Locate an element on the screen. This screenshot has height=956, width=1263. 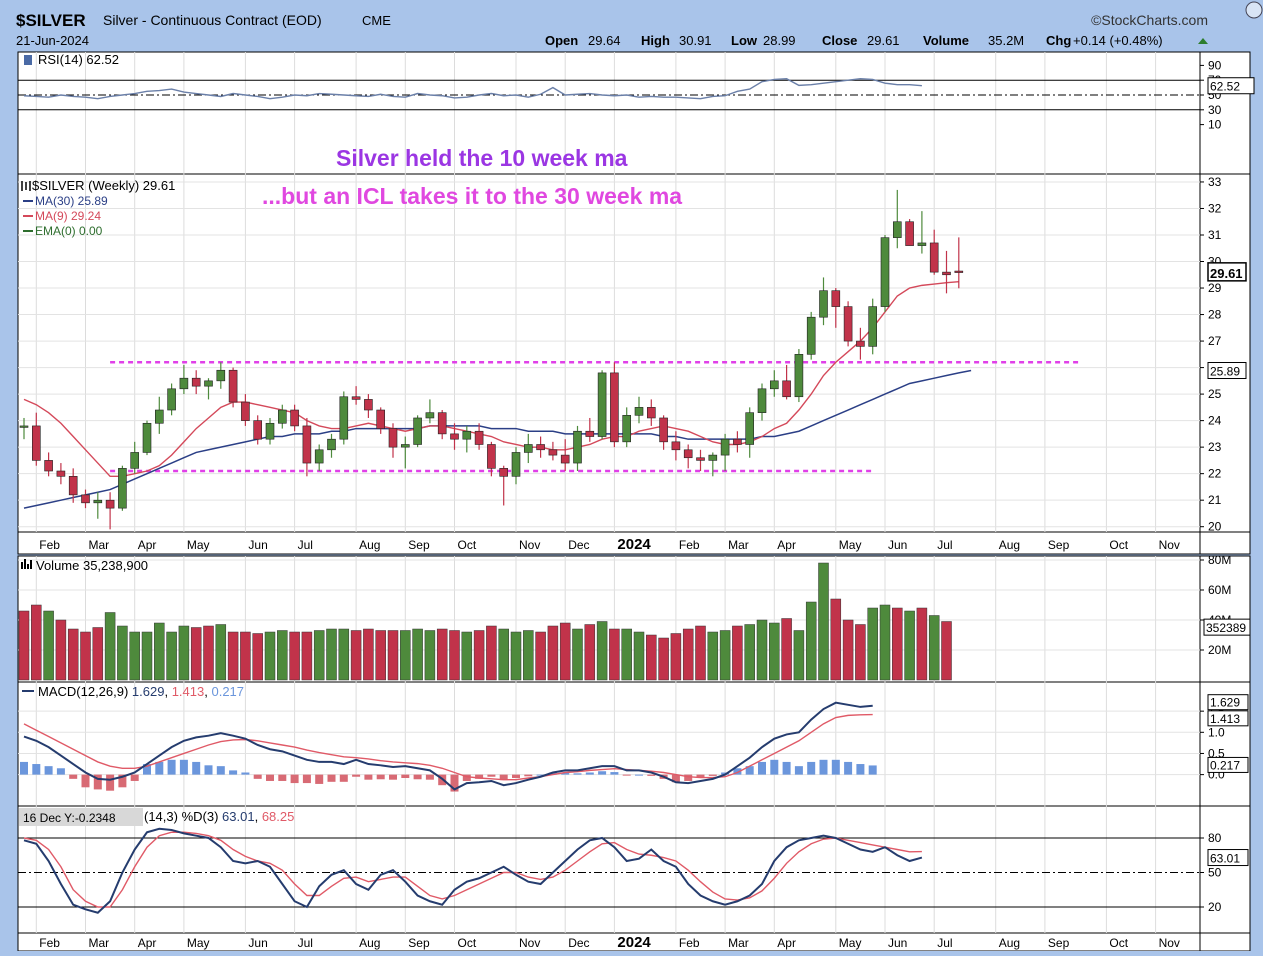
symbol-title: $SILVER is located at coordinates (51, 20).